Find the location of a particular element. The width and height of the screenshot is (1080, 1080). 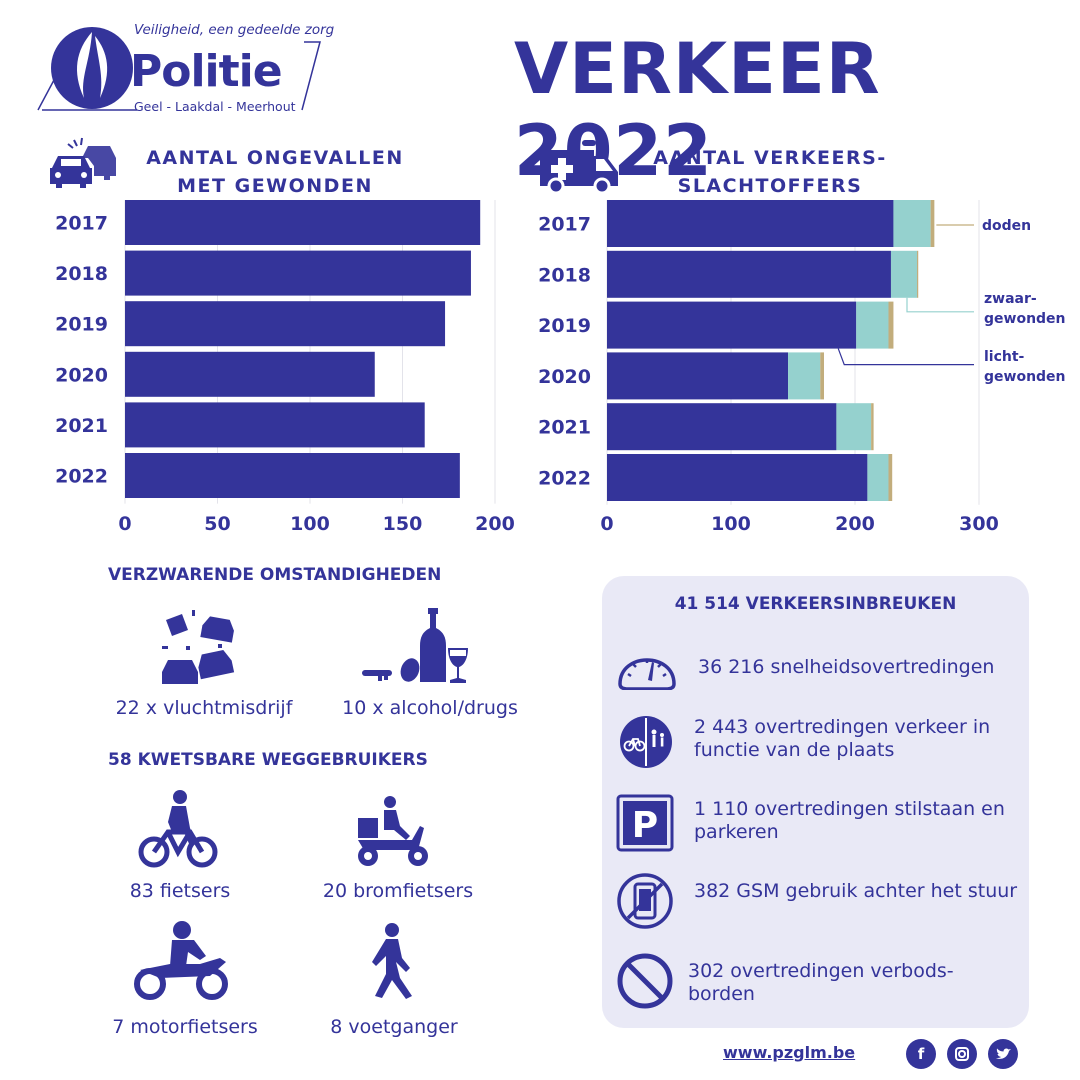

x-tick-label: 150 is located at coordinates (403, 524).